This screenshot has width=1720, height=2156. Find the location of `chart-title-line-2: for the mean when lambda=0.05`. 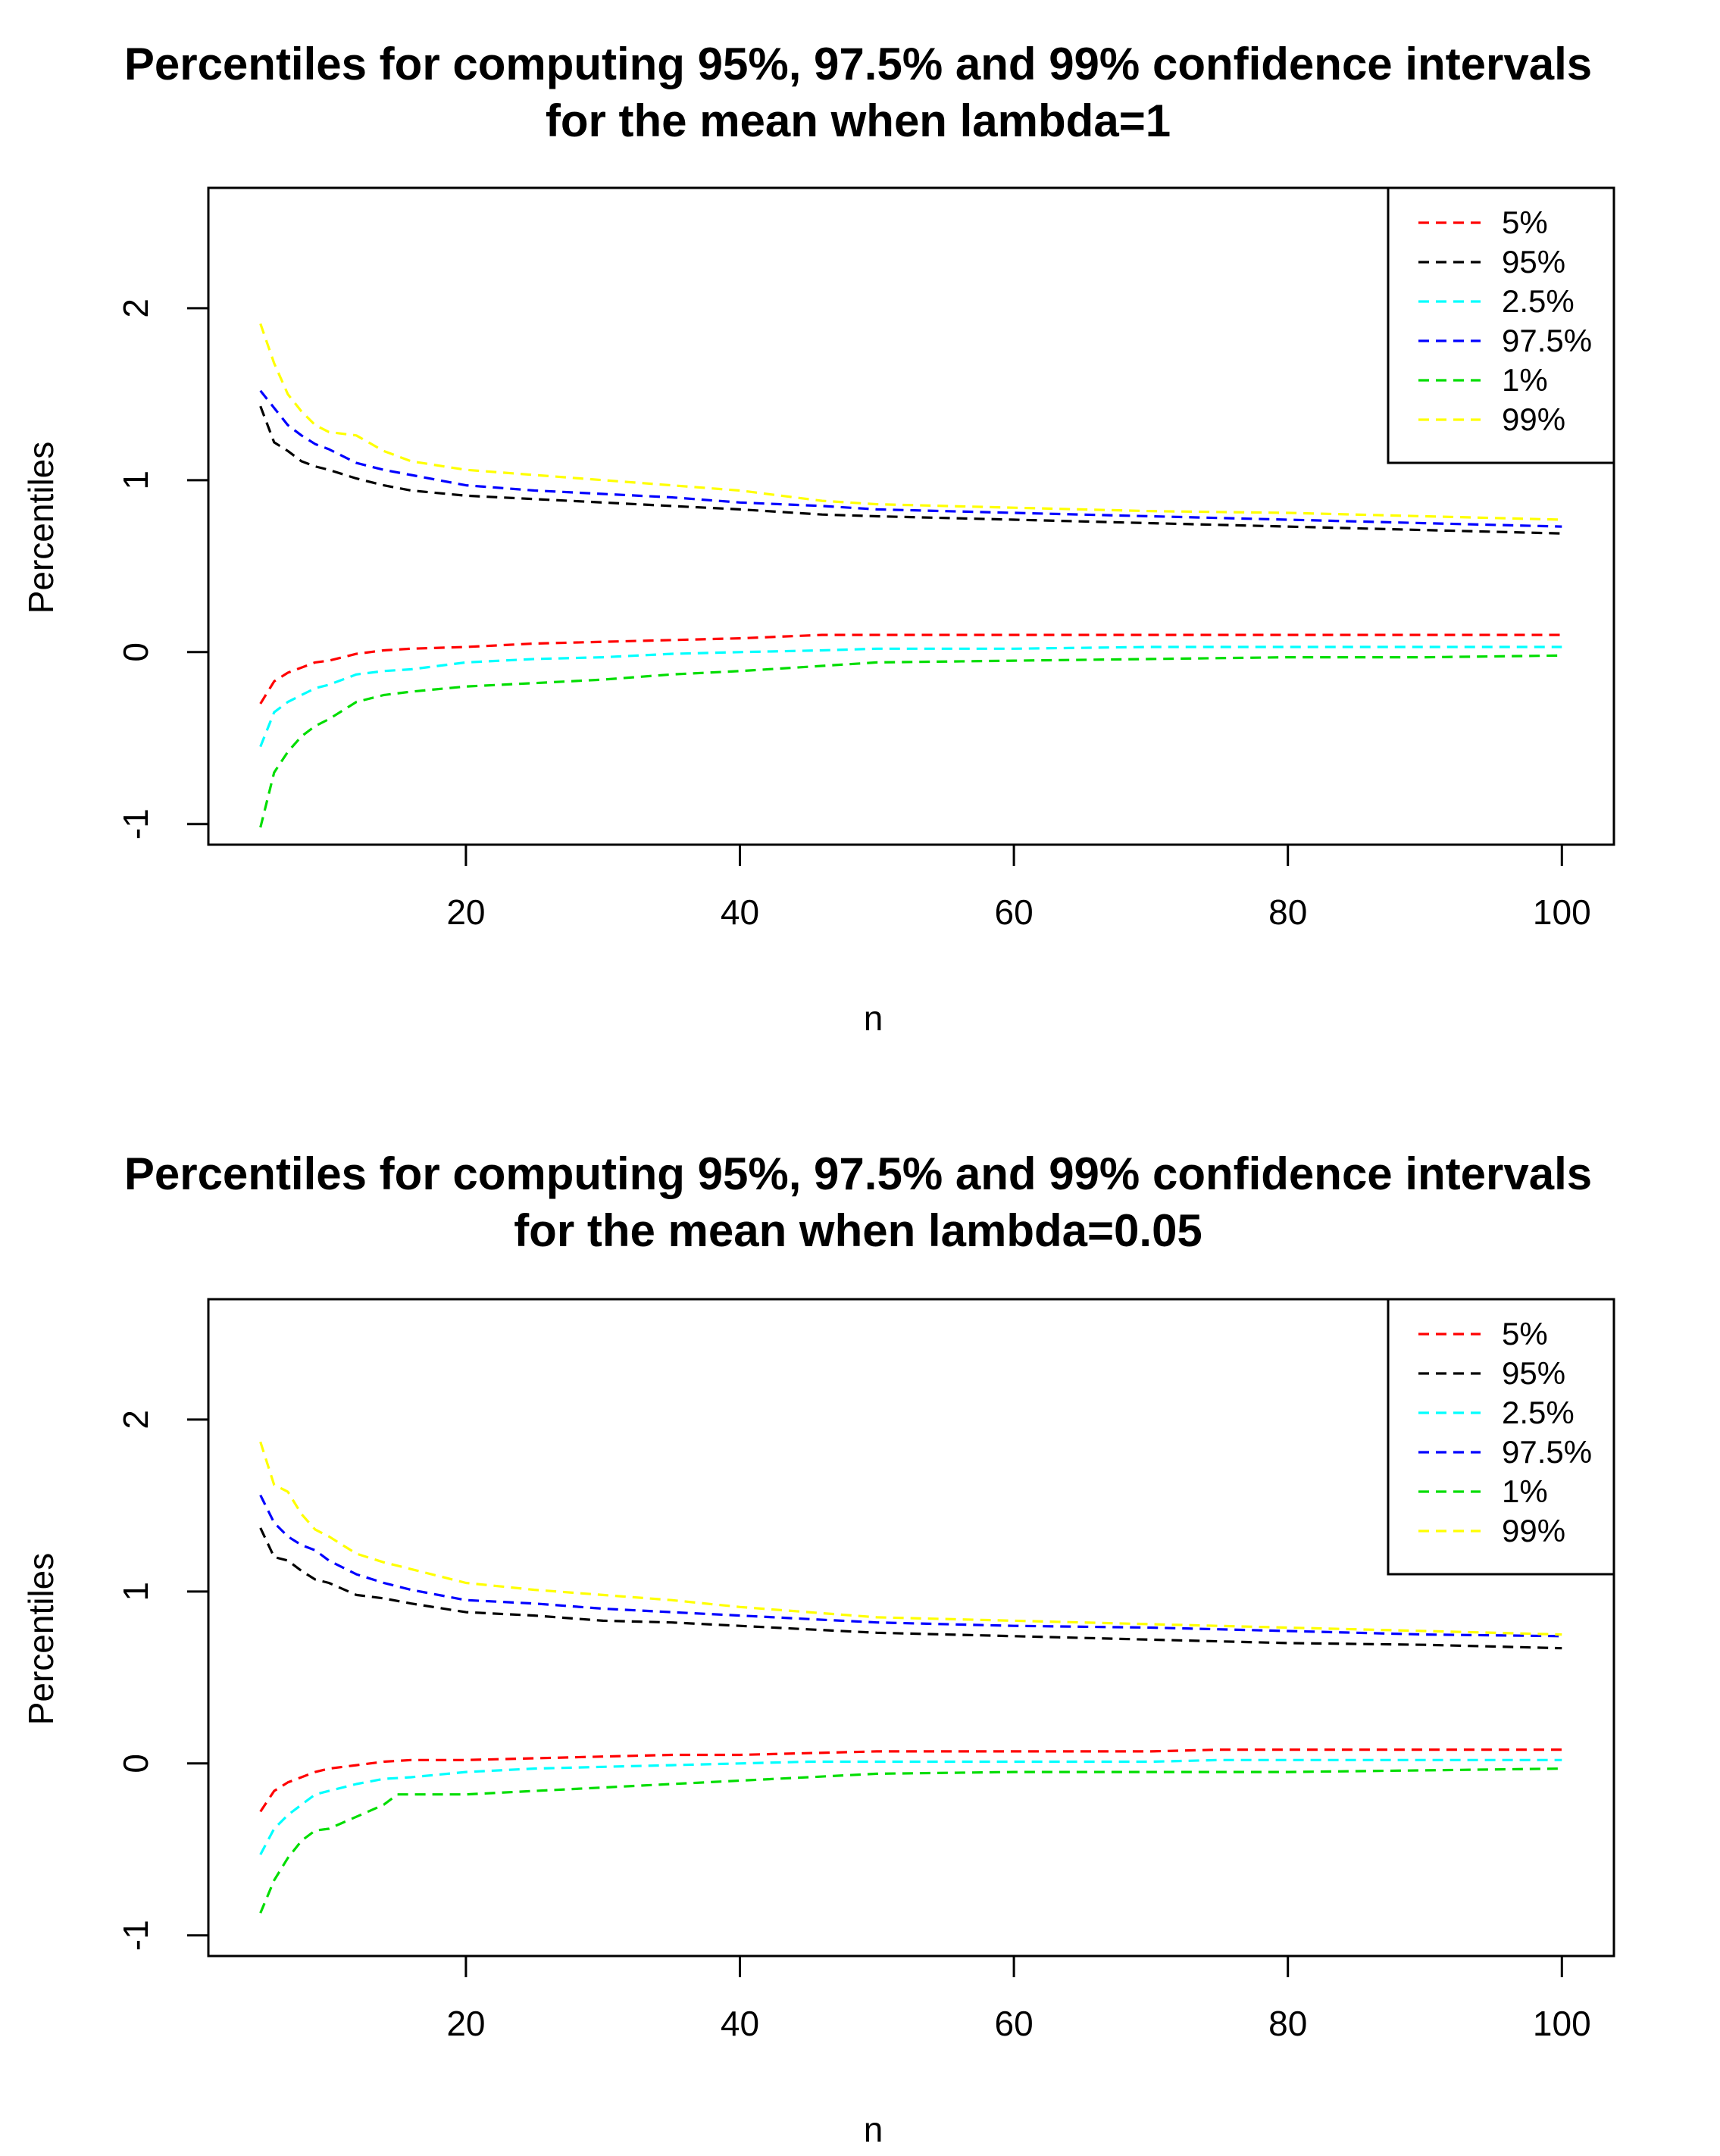

chart-title-line-2: for the mean when lambda=0.05 is located at coordinates (858, 1231).